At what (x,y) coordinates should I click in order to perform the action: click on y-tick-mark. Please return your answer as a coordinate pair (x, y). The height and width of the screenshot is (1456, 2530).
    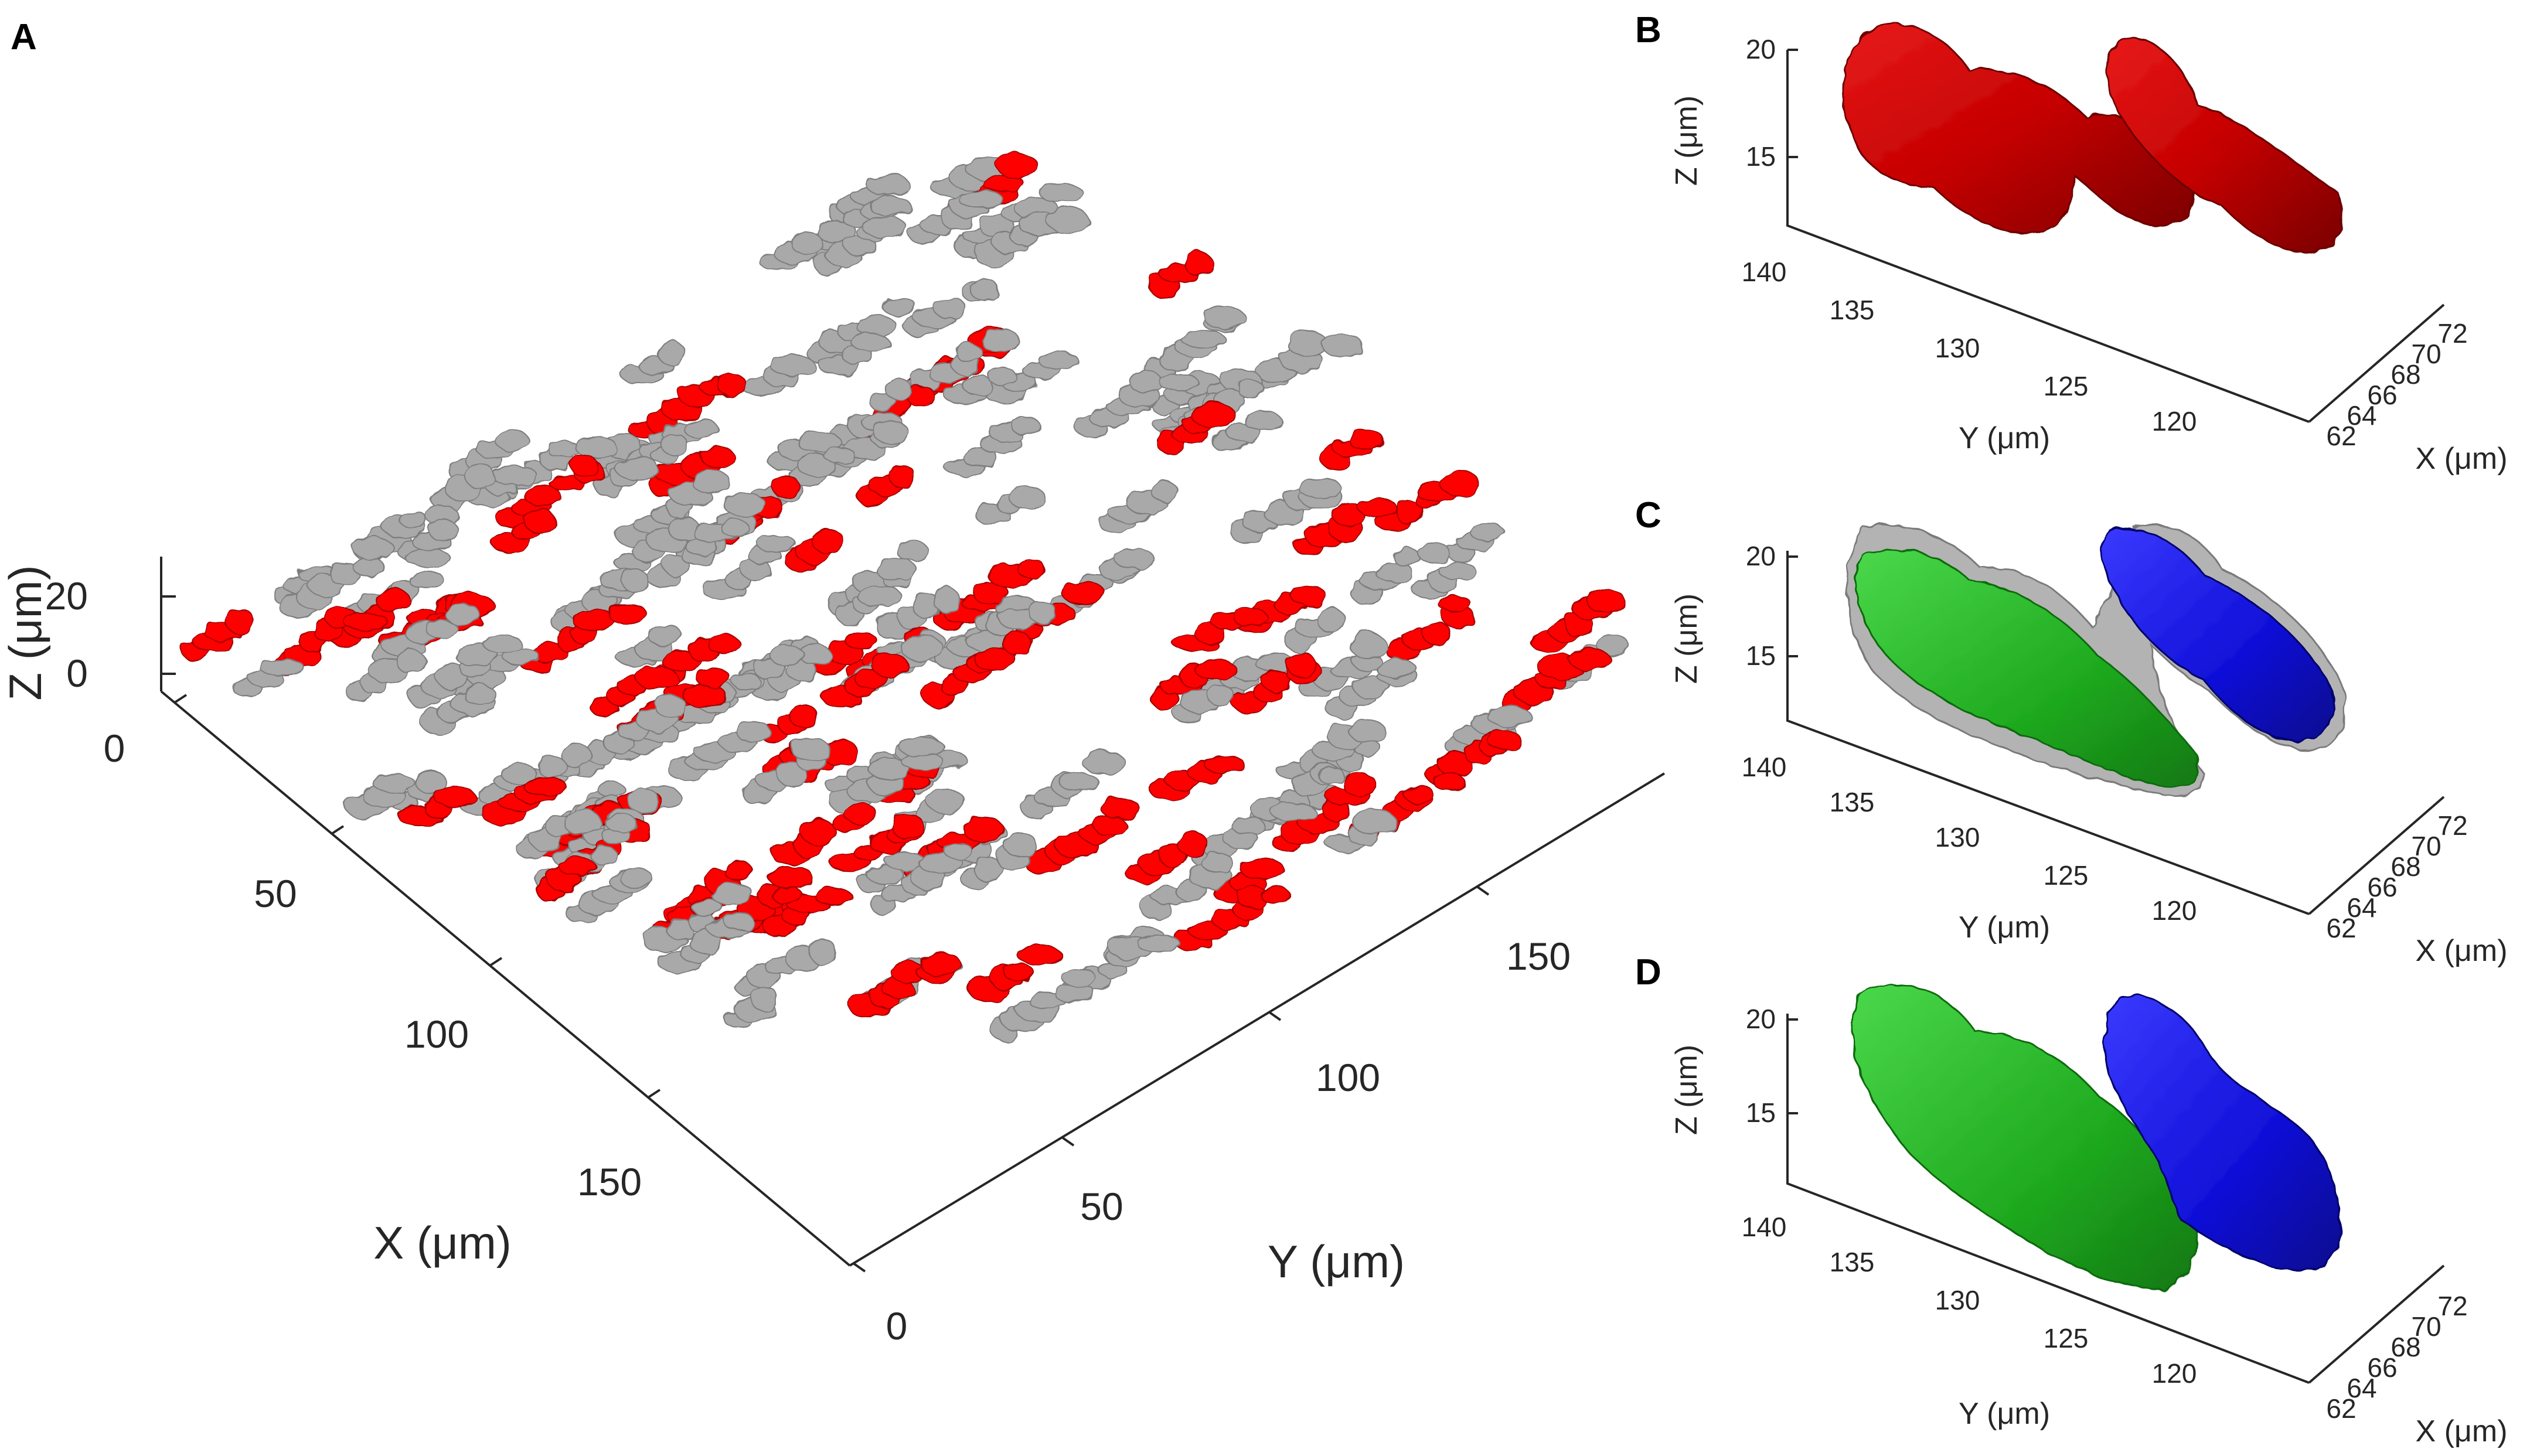
    Looking at the image, I should click on (1068, 1141).